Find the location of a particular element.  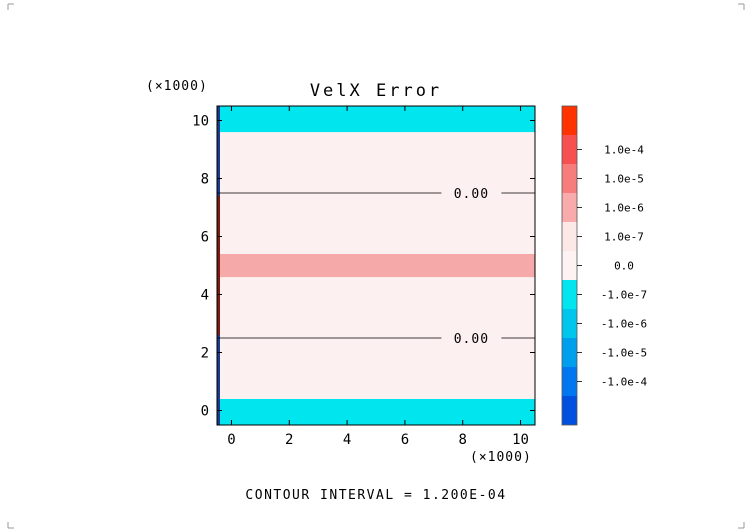

colorbar-label-5: 0.0 is located at coordinates (624, 266).